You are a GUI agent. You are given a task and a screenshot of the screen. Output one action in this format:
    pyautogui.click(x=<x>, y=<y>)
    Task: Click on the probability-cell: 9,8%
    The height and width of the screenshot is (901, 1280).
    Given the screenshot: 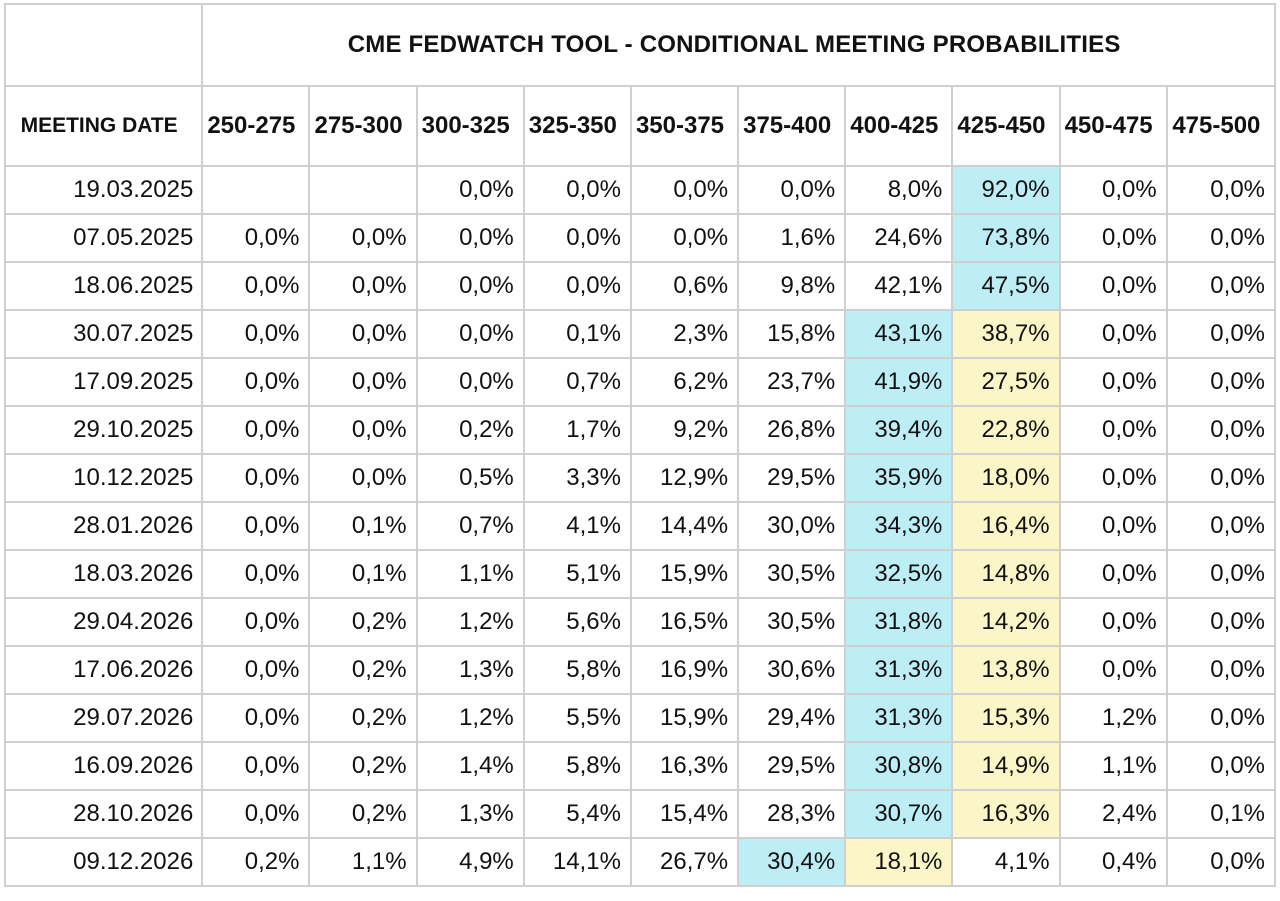 What is the action you would take?
    pyautogui.click(x=792, y=286)
    